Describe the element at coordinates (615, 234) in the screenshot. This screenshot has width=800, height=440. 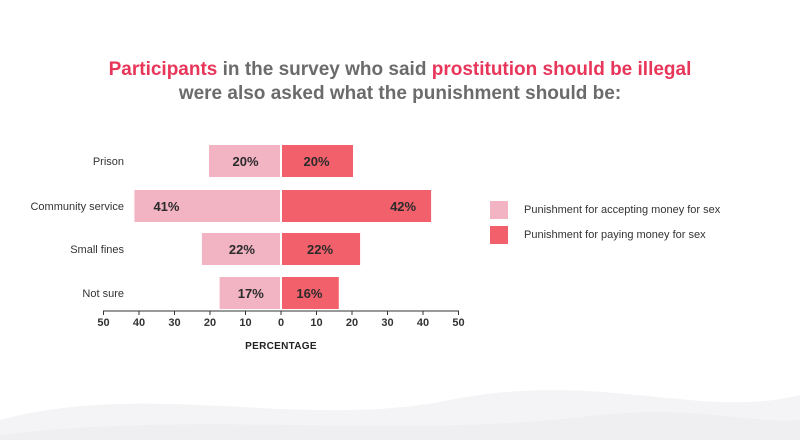
I see `legend-label-paying: Punishment for paying money for sex` at that location.